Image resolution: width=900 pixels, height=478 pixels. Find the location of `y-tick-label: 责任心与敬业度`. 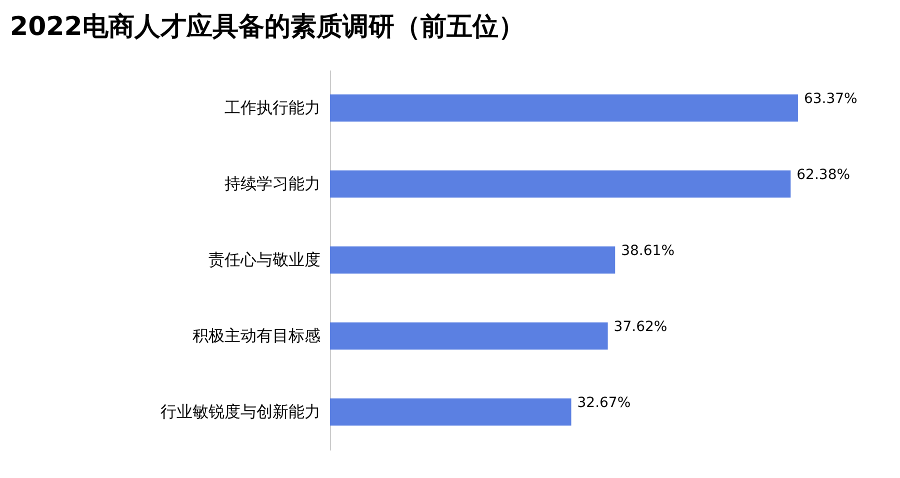

y-tick-label: 责任心与敬业度 is located at coordinates (264, 259).